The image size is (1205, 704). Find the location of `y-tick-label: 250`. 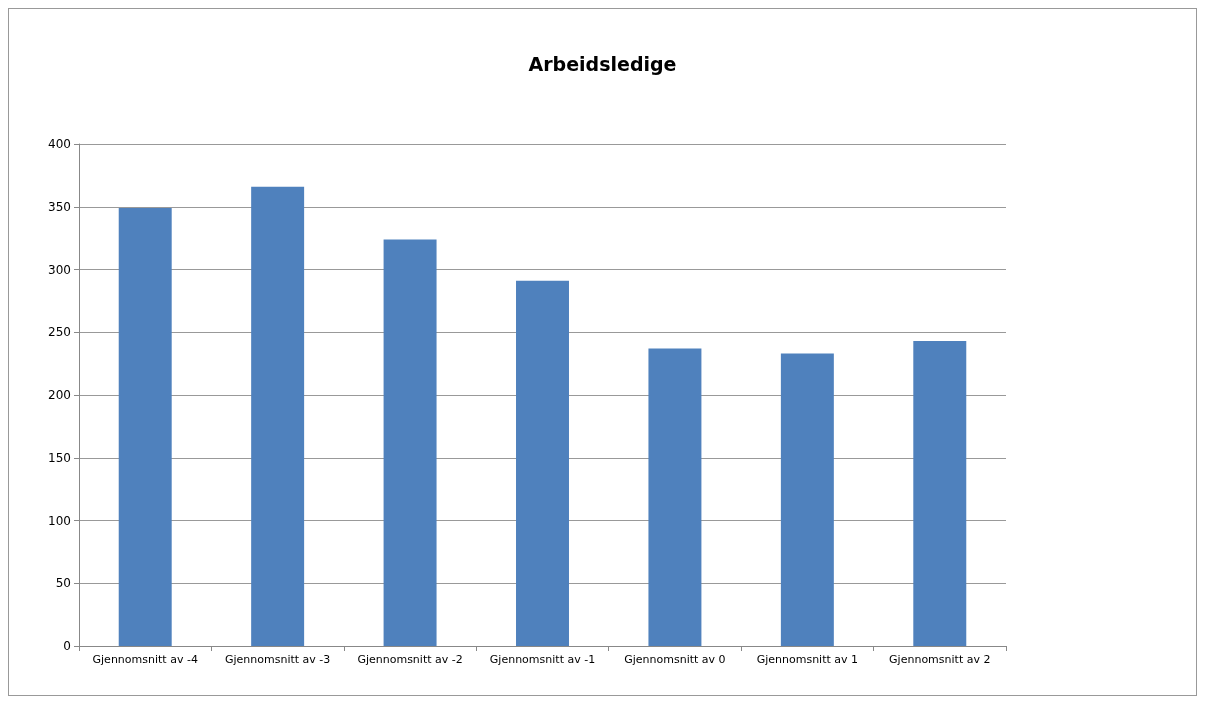

y-tick-label: 250 is located at coordinates (59, 332).